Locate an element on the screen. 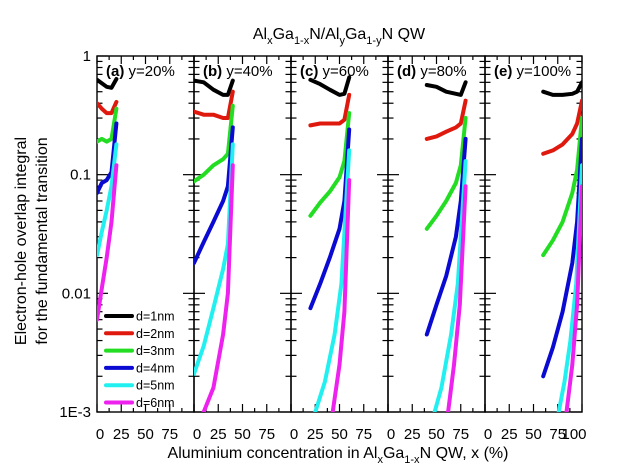 This screenshot has width=622, height=470. panel-a: 0 25 50 75 (a) y=20% is located at coordinates (145, 249).